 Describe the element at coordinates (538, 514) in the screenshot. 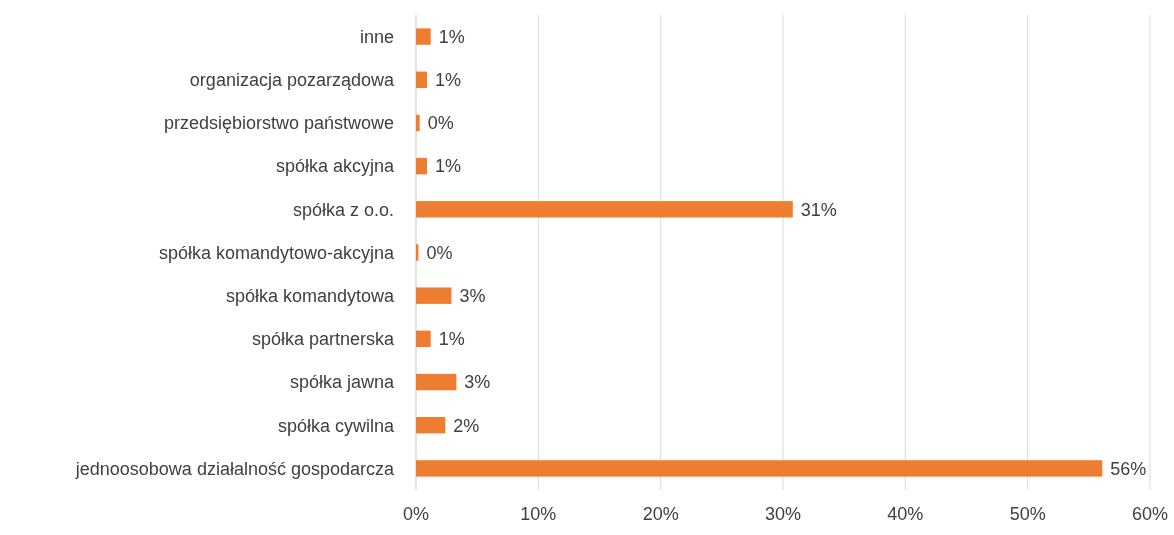

I see `x-tick-label: 10%` at that location.